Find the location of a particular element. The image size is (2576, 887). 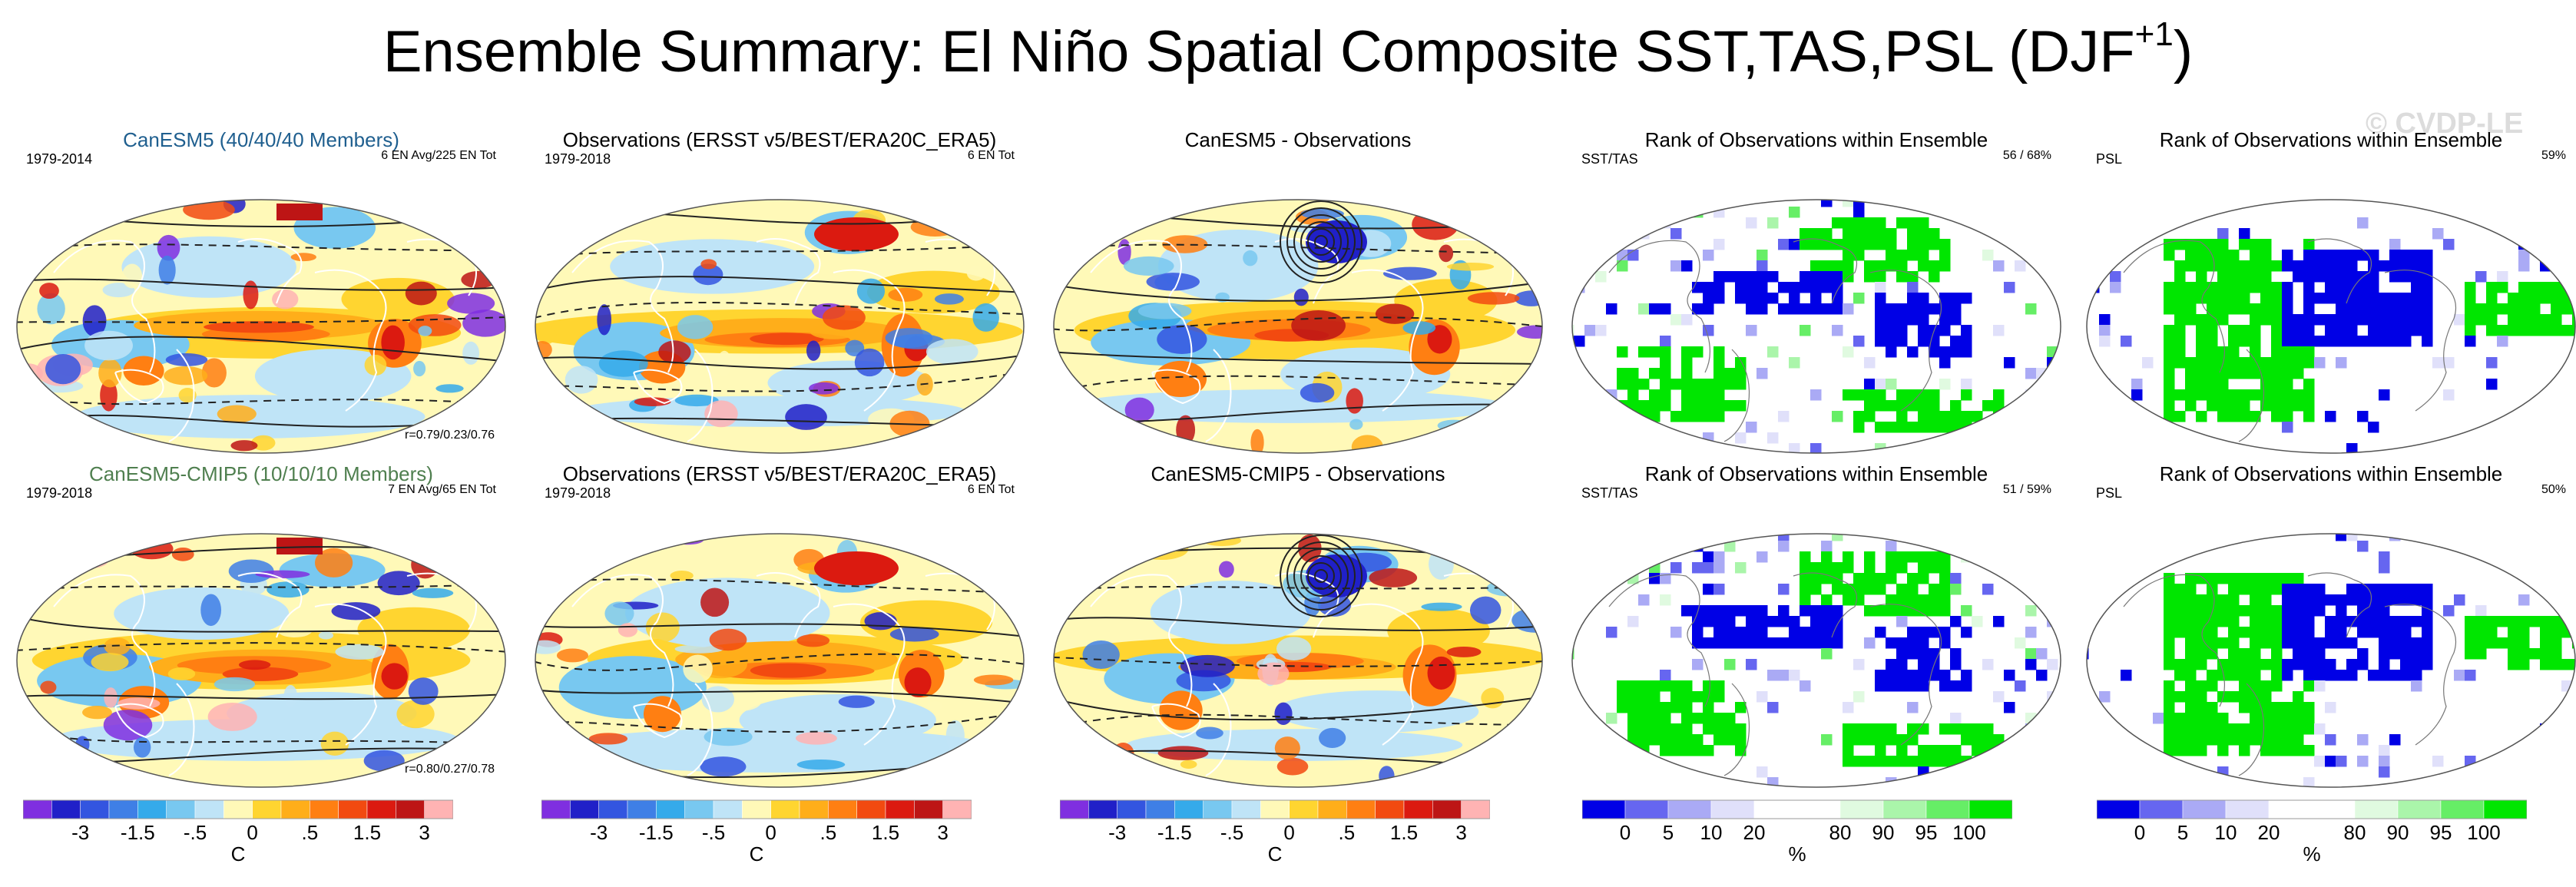

colorbar-tick-label: -.5 is located at coordinates (195, 832).